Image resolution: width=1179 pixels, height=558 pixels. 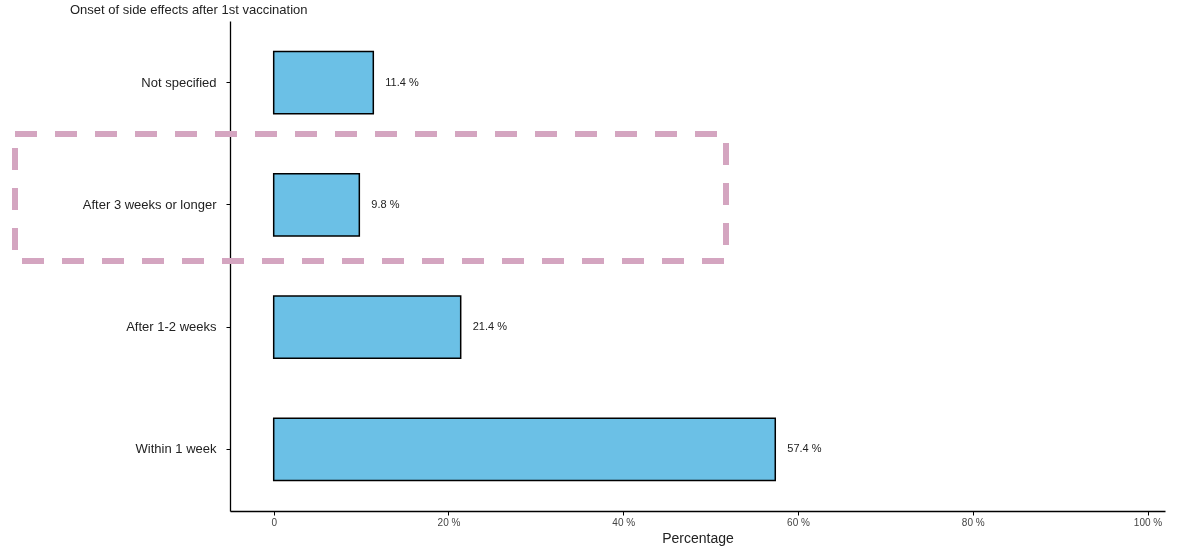 What do you see at coordinates (449, 522) in the screenshot?
I see `x-tick-label: 20 %` at bounding box center [449, 522].